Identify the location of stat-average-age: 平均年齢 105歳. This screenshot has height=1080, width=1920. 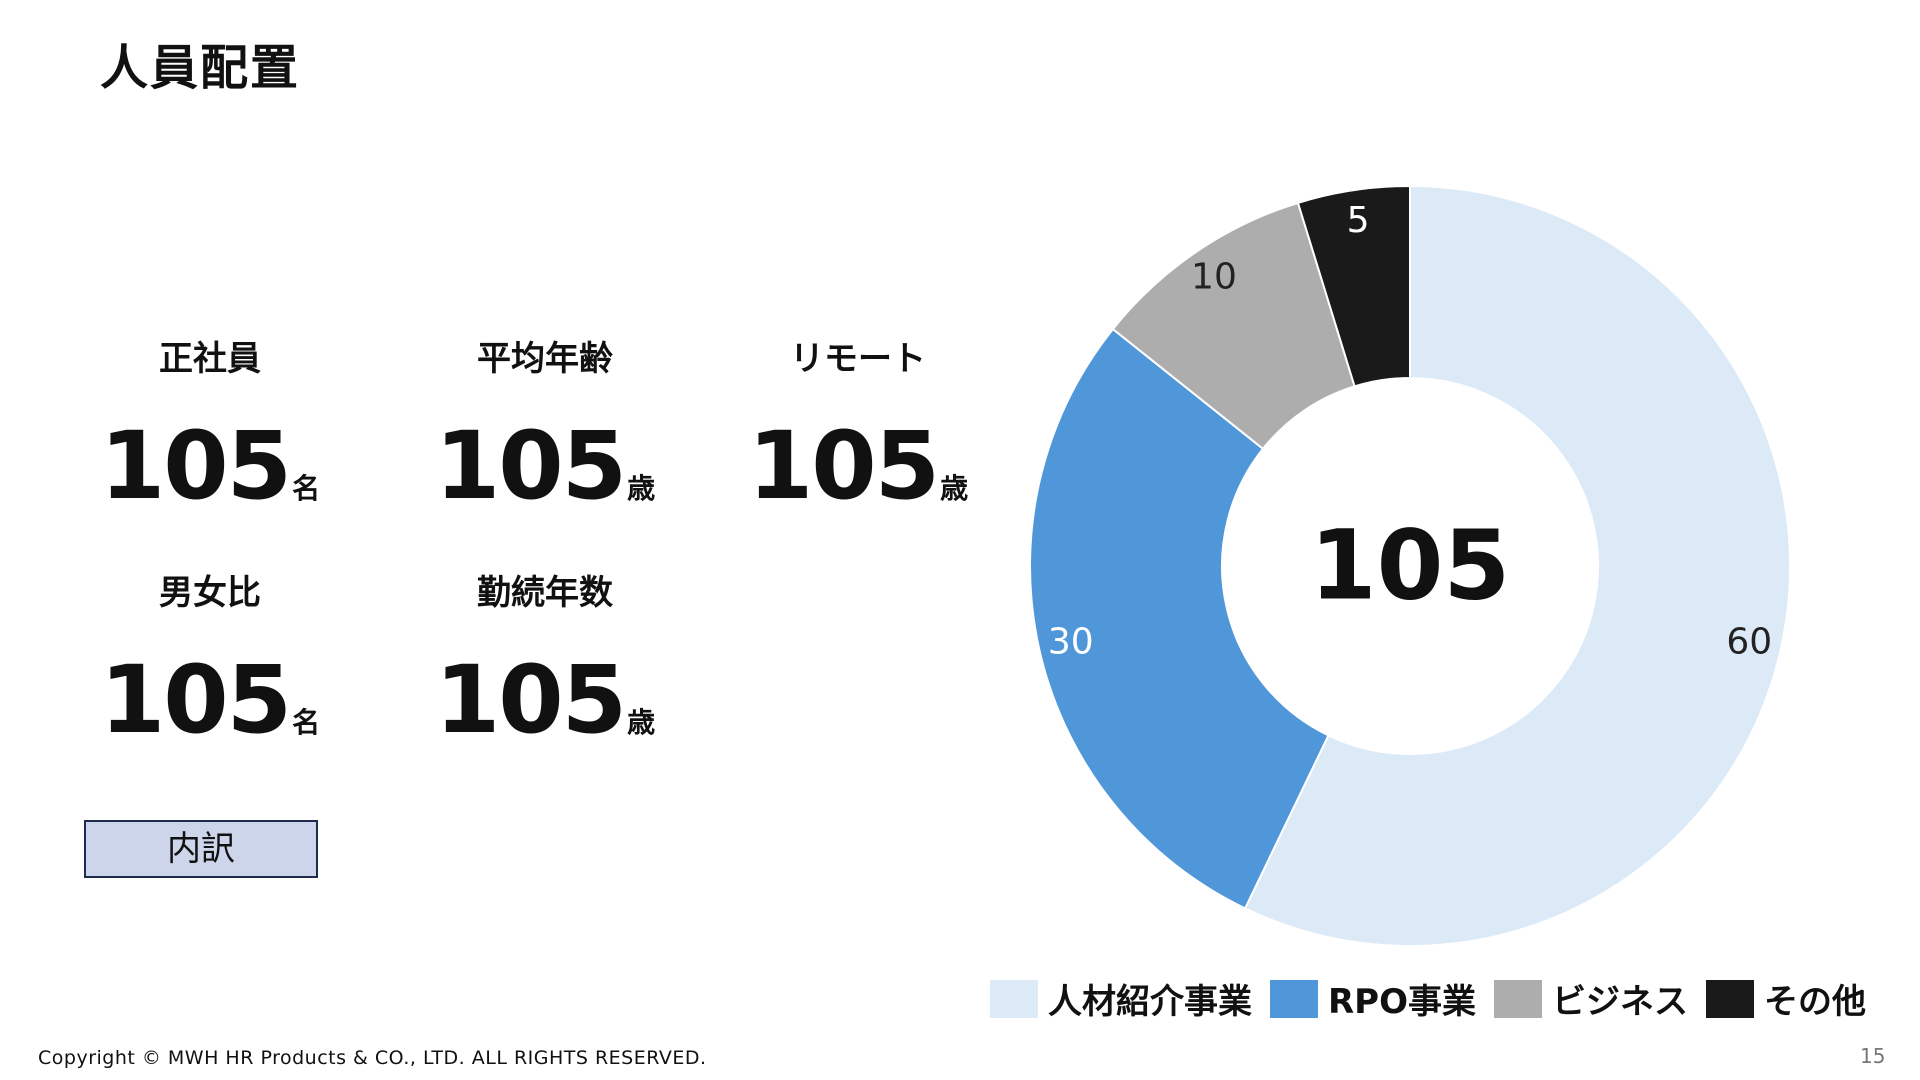
(545, 425).